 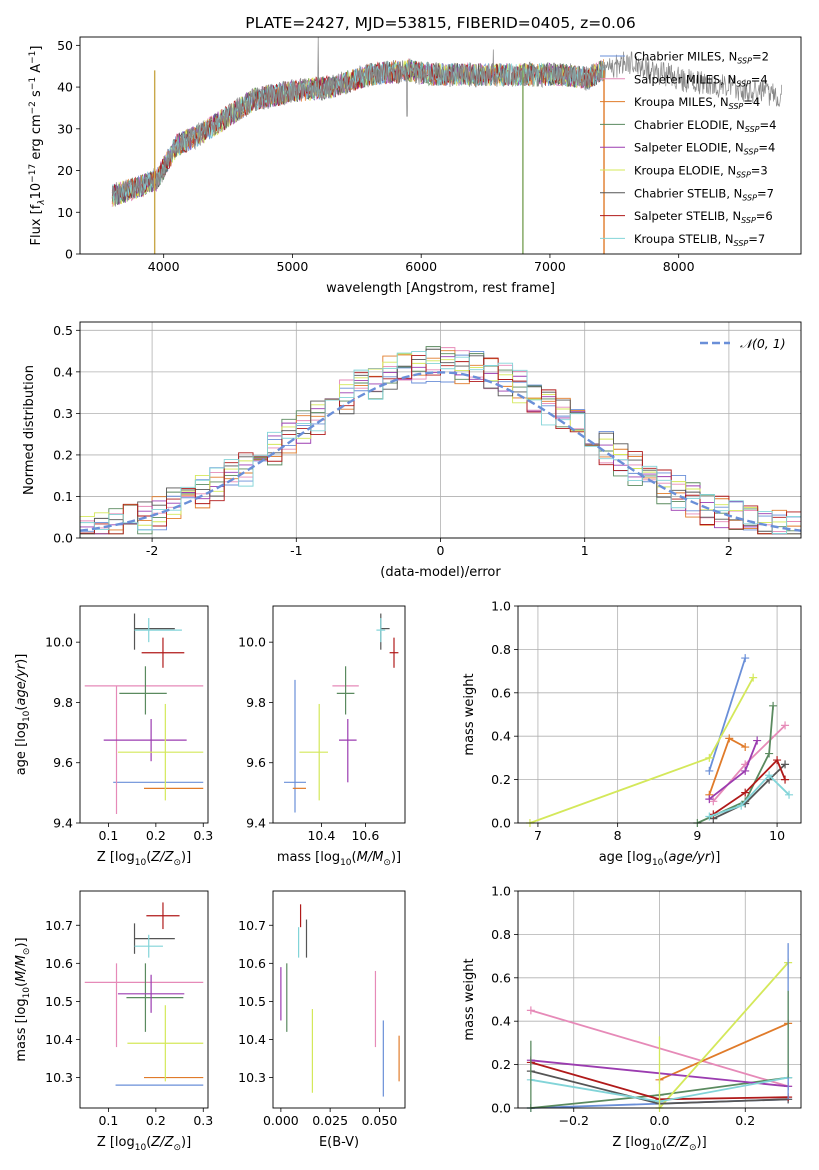 What do you see at coordinates (440, 288) in the screenshot?
I see `x-axis-label: wavelength [Angstrom, rest frame]` at bounding box center [440, 288].